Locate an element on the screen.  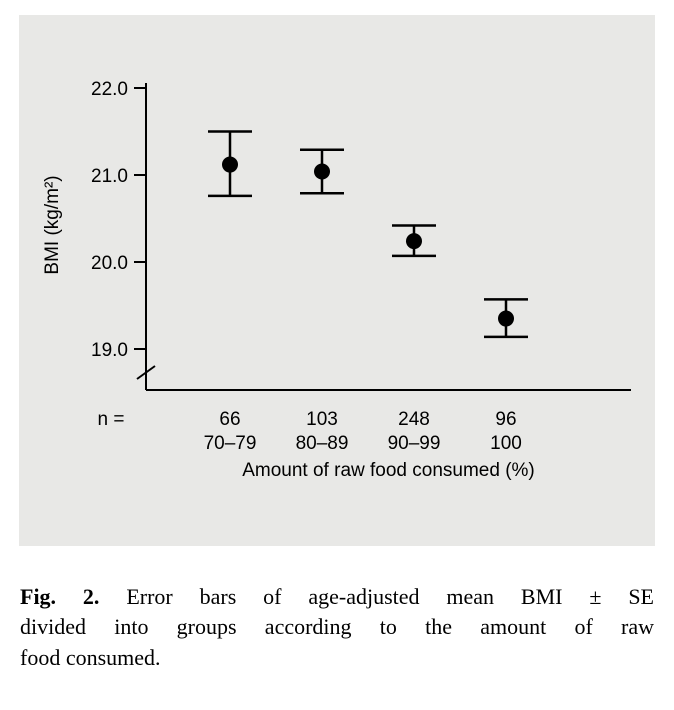
x-axis-label: Amount of raw food consumed (%) is located at coordinates (388, 470).